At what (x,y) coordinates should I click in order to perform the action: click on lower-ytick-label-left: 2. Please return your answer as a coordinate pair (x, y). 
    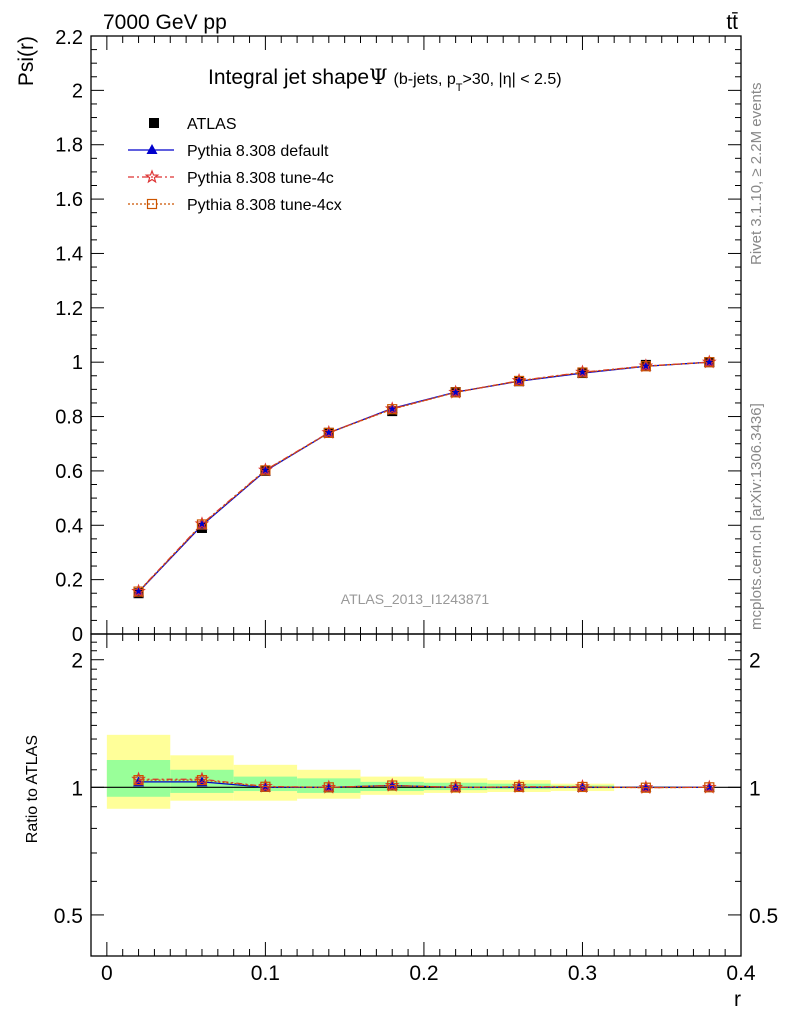
    Looking at the image, I should click on (77, 661).